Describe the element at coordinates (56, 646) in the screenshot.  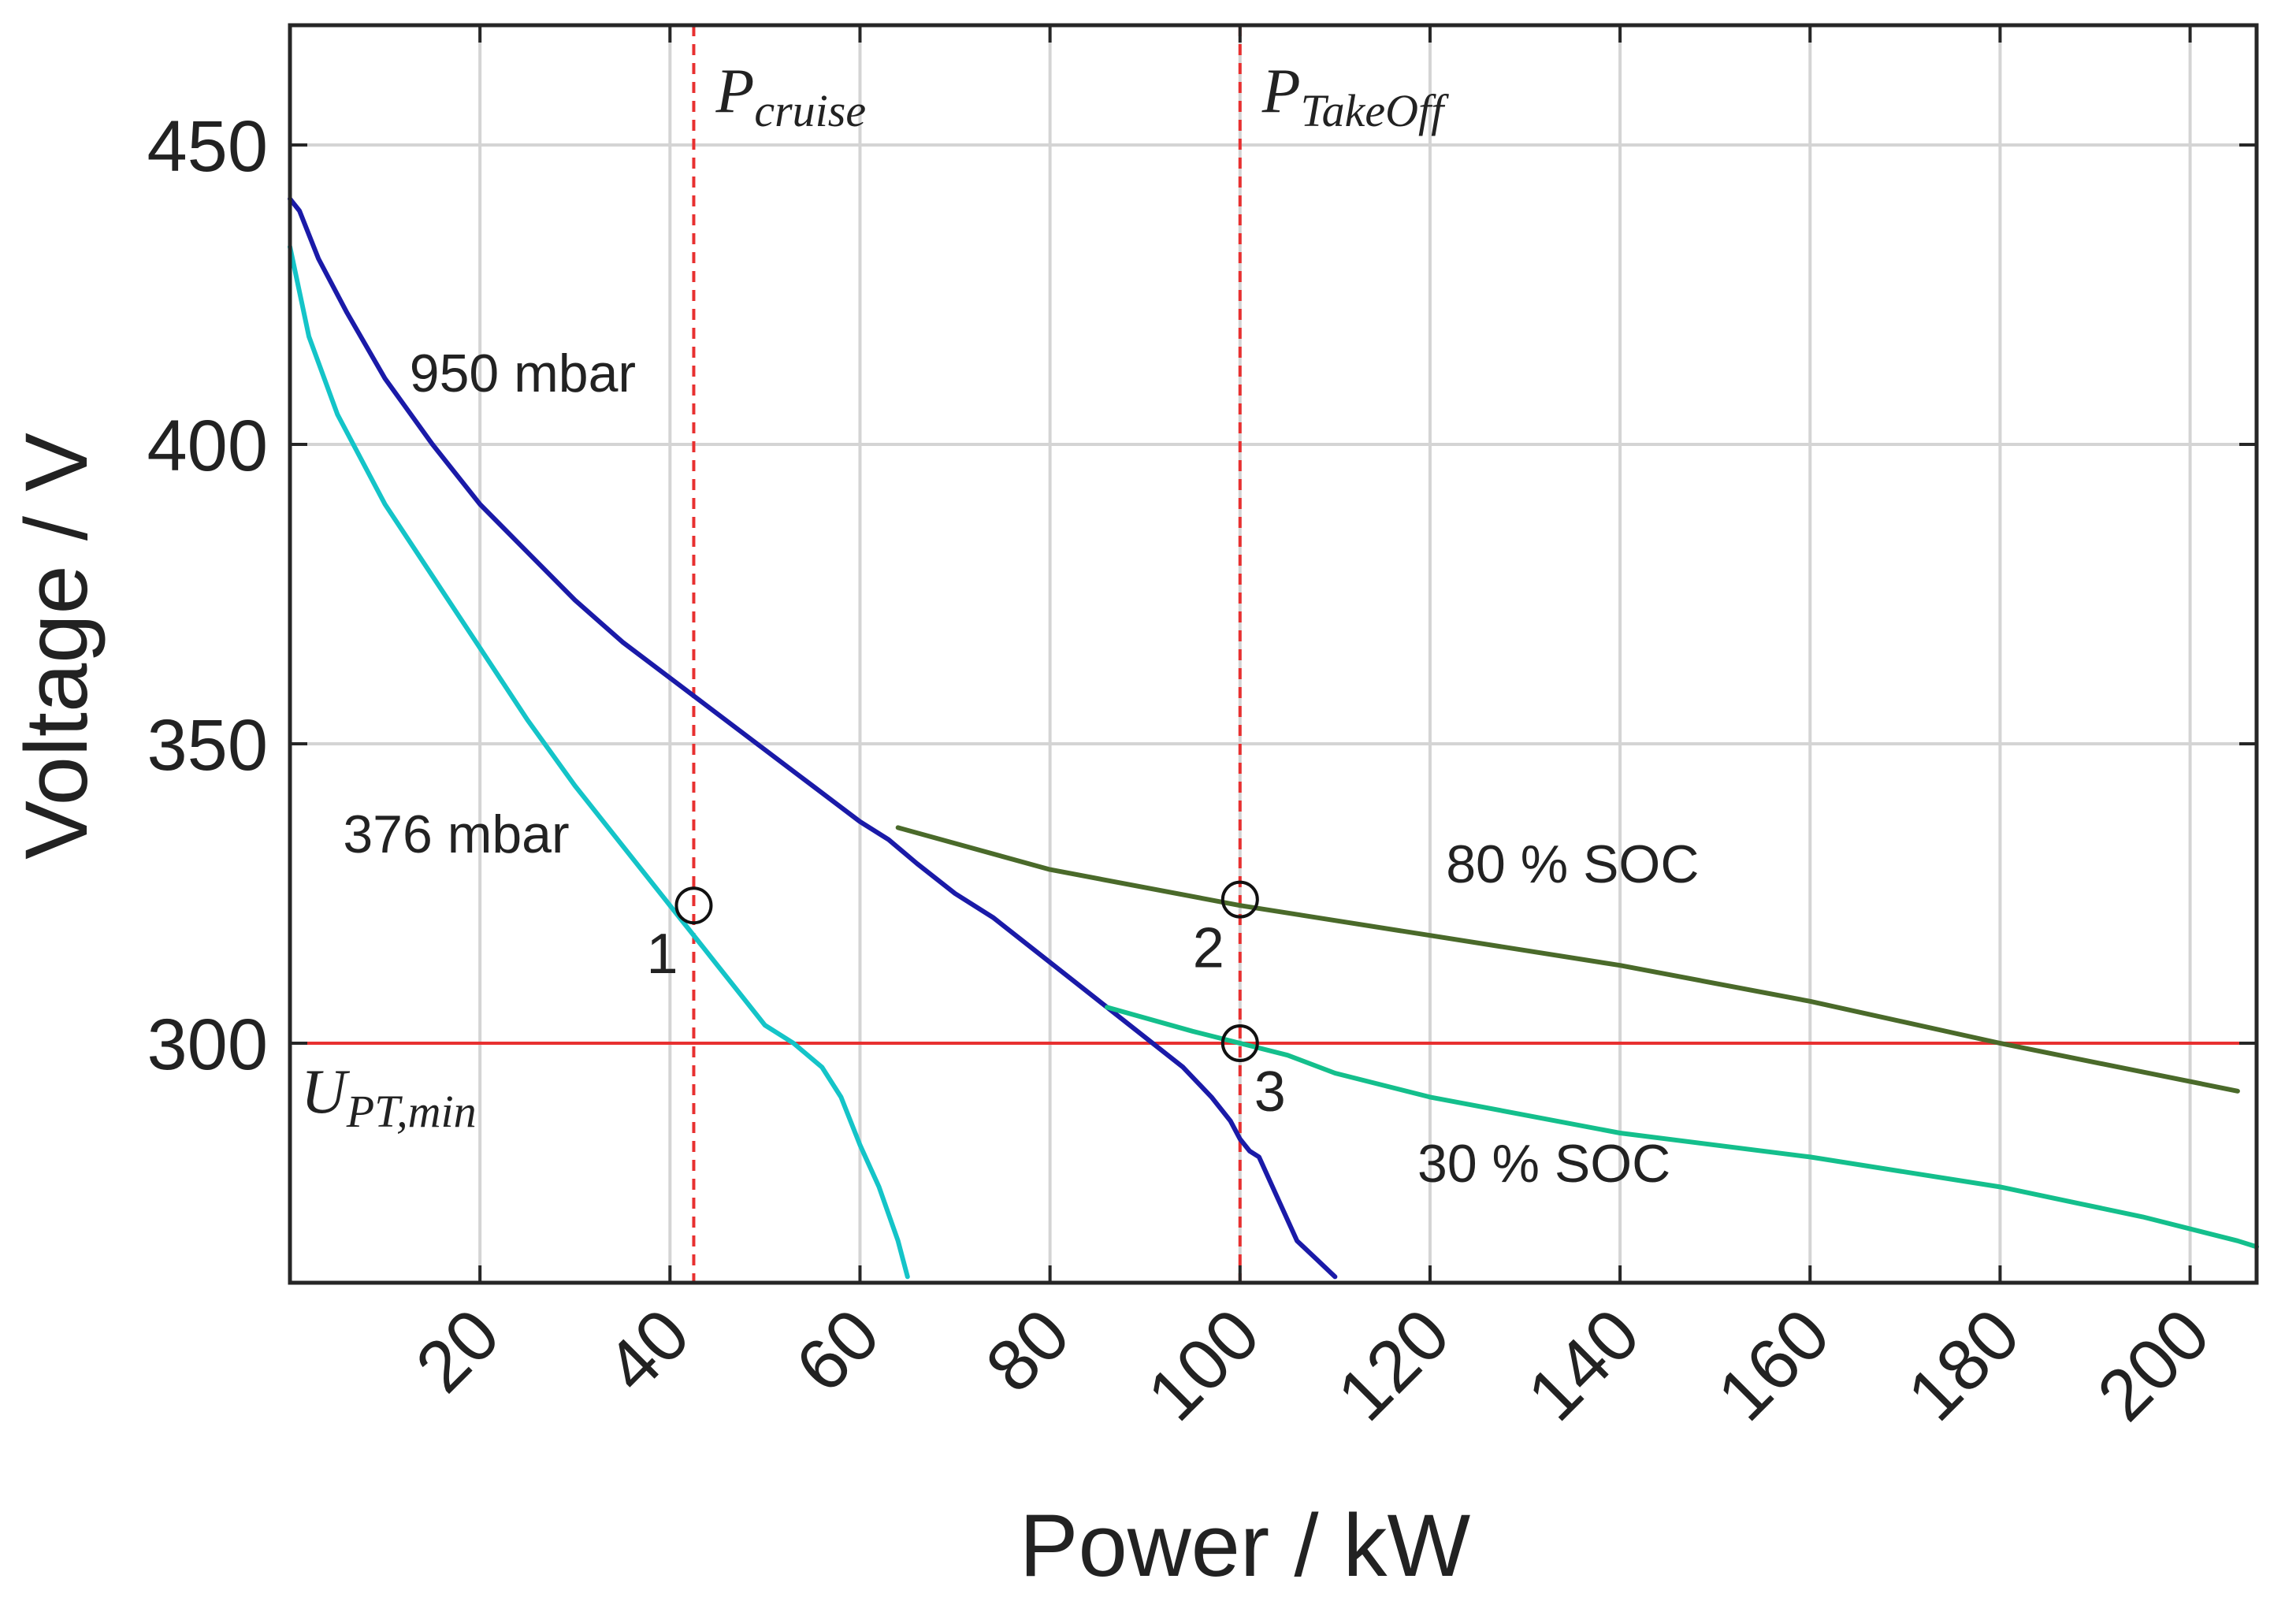
I see `y-axis-label: Voltage / V` at that location.